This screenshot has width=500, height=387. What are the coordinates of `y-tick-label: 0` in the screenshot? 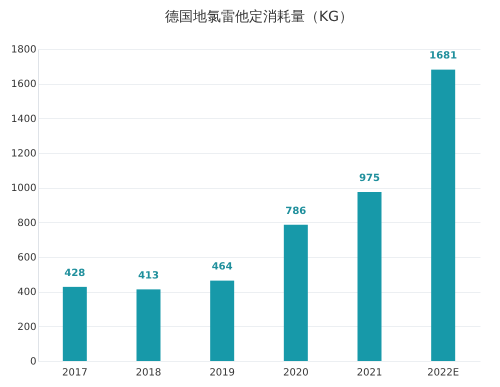 It's located at (33, 362).